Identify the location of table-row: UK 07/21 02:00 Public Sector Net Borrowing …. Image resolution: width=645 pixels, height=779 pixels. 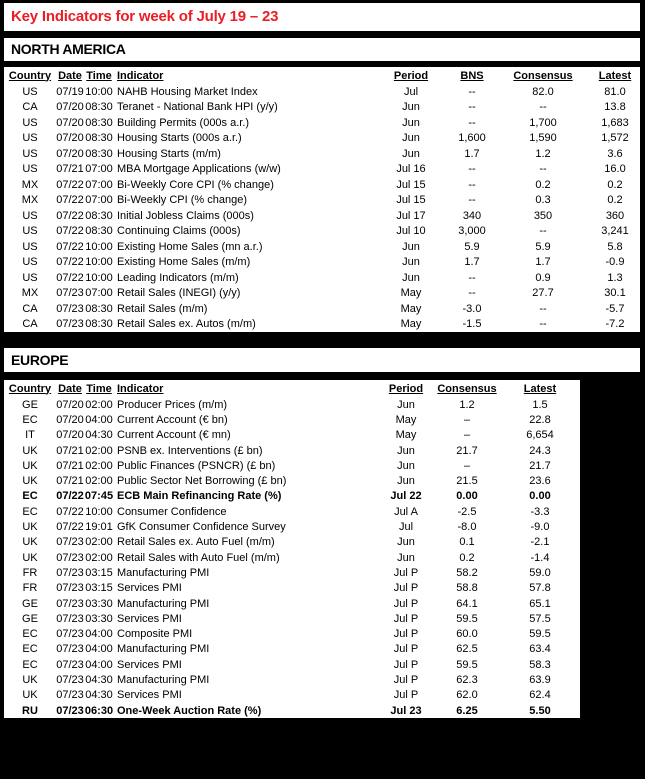
(292, 480).